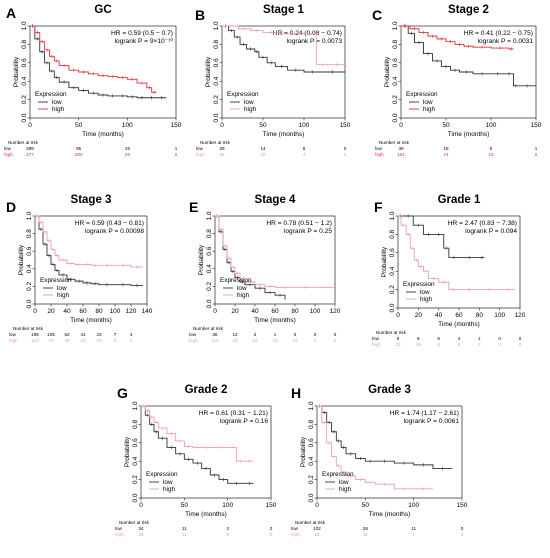 The width and height of the screenshot is (550, 558). What do you see at coordinates (30, 154) in the screenshot?
I see `risk-count-high: 477` at bounding box center [30, 154].